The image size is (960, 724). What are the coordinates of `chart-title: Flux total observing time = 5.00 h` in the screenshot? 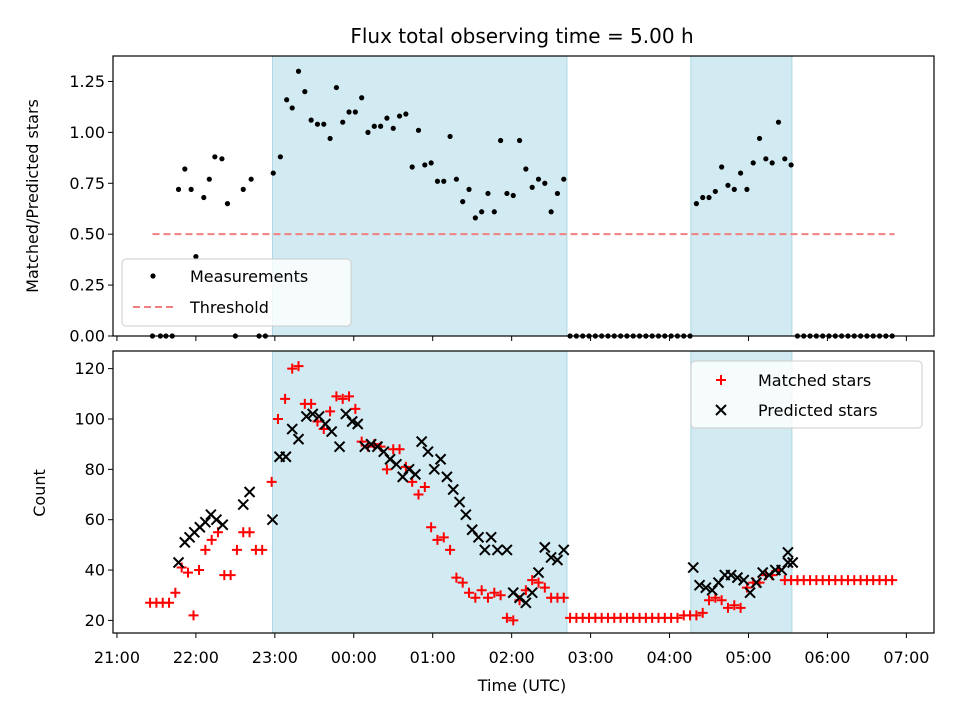 It's located at (521, 36).